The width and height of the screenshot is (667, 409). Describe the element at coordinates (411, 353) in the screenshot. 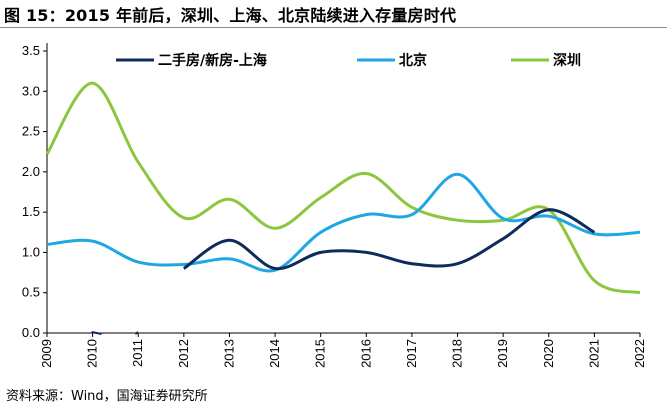

I see `x-tick-label: 2017` at that location.